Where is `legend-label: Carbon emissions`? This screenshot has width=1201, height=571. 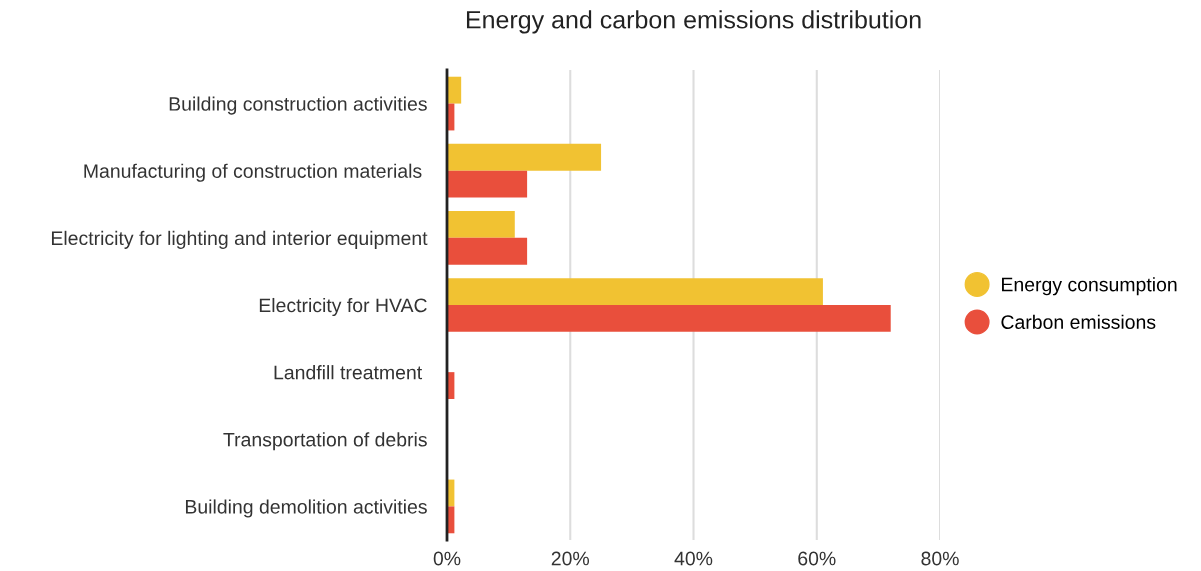
legend-label: Carbon emissions is located at coordinates (1078, 321).